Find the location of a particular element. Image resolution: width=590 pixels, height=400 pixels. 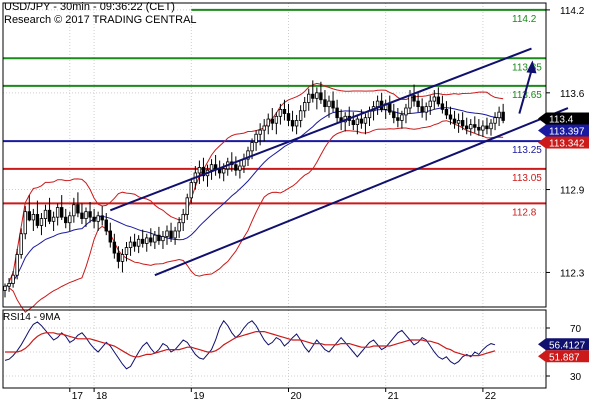

level-label-1: 113.85 is located at coordinates (527, 67).